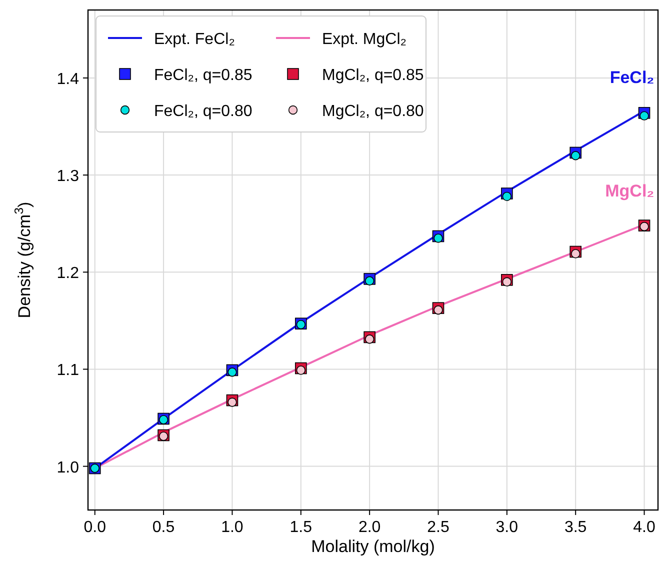  Describe the element at coordinates (163, 527) in the screenshot. I see `x-tick-label: 0.5` at that location.